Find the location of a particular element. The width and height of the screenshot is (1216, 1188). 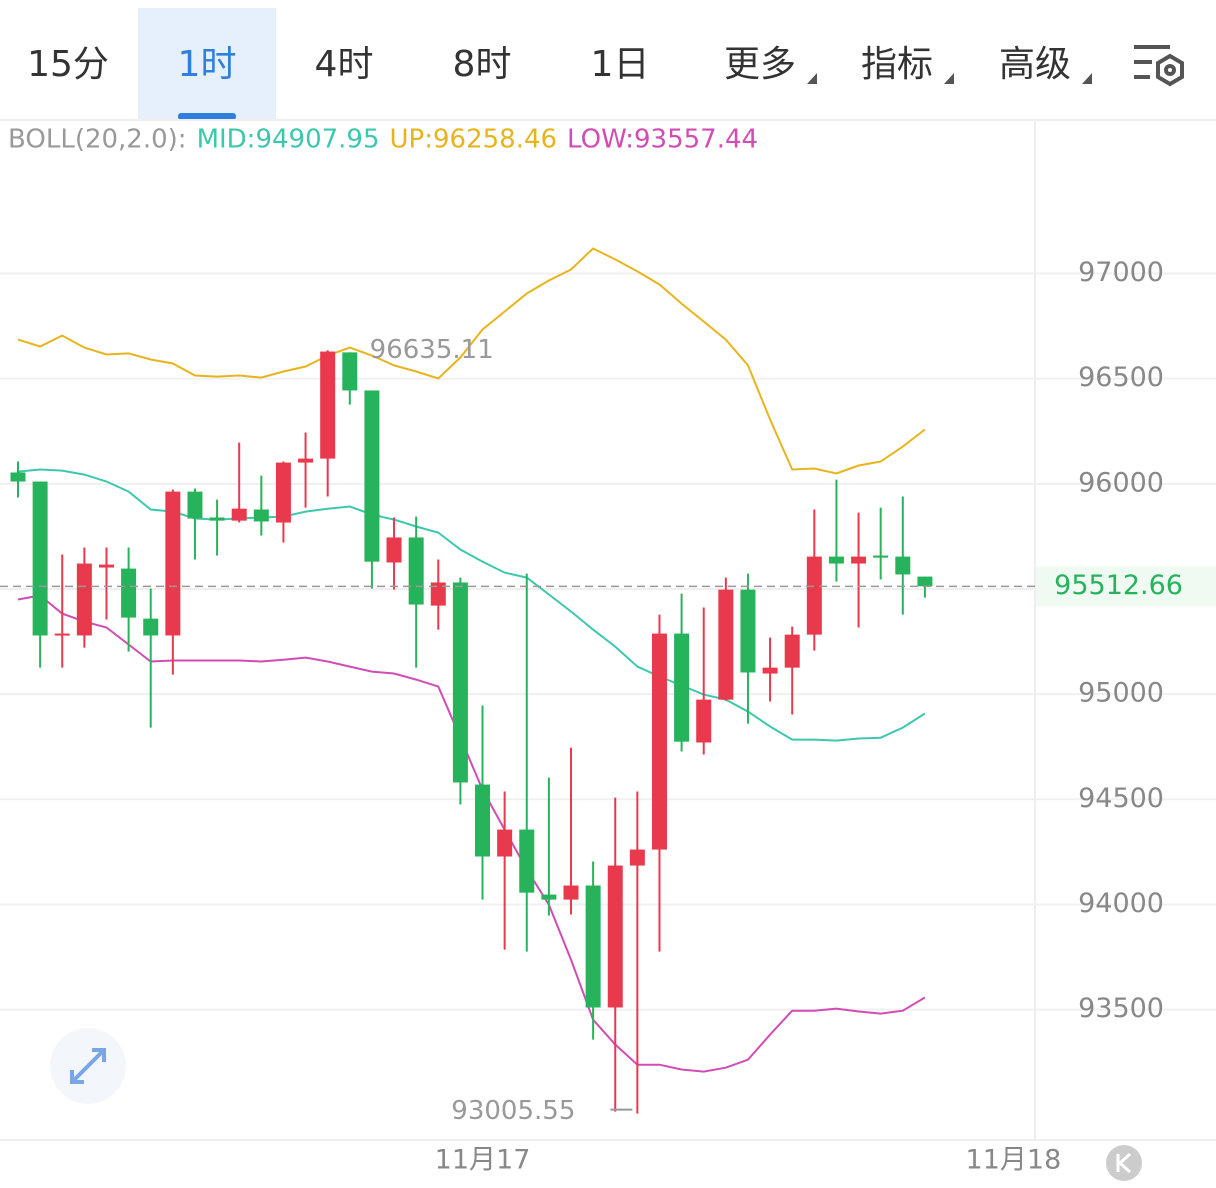

tab: 高级 is located at coordinates (1045, 64).